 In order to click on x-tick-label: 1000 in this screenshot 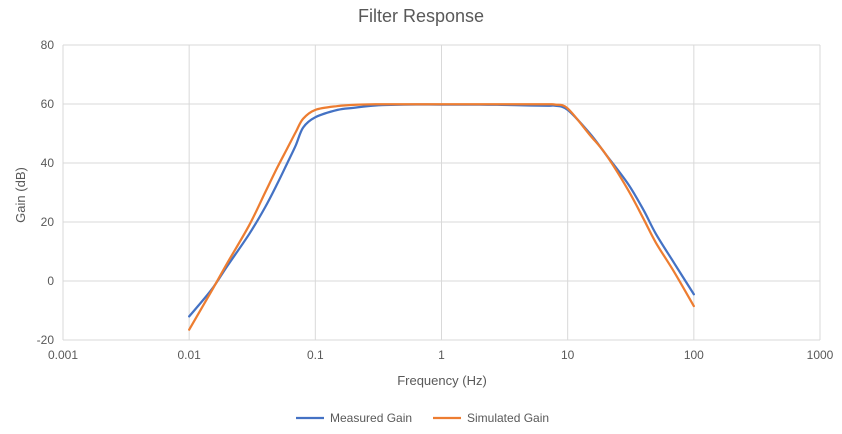, I will do `click(820, 355)`.